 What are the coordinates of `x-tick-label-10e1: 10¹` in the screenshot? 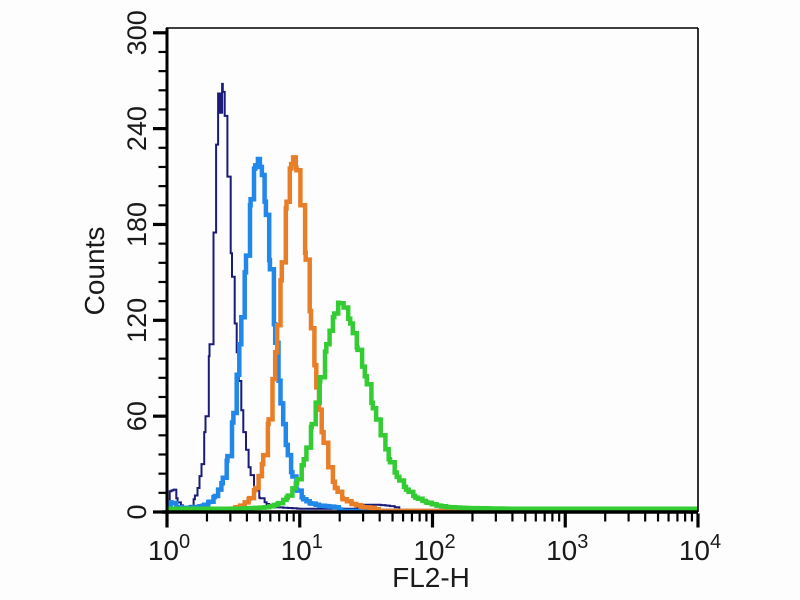 It's located at (302, 548).